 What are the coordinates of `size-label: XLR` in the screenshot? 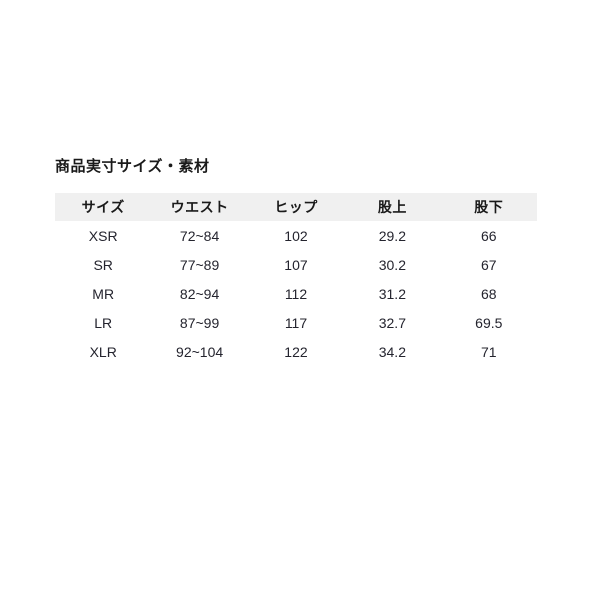 It's located at (103, 351).